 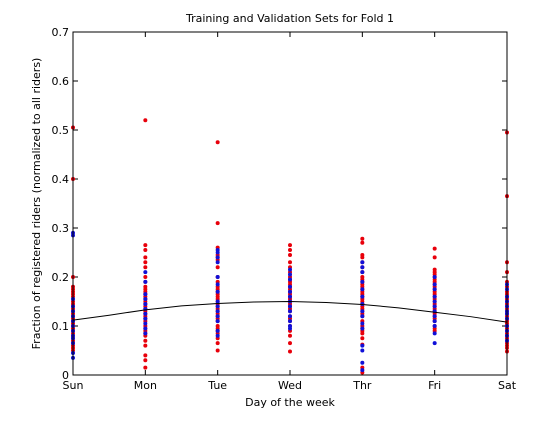 I want to click on x-tick-label: Tue, so click(x=217, y=385).